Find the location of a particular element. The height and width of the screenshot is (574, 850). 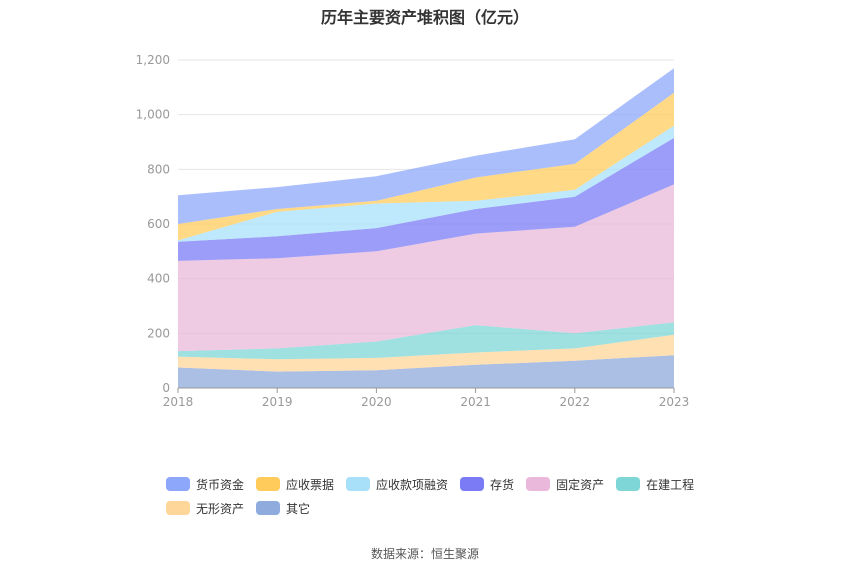

area-series-在建工程 is located at coordinates (426, 341).